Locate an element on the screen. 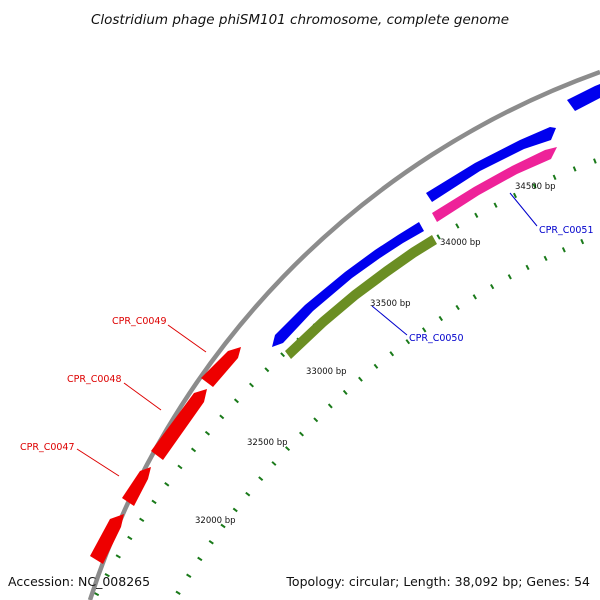 Image resolution: width=600 pixels, height=600 pixels. gene-label-cpr-c0049: CPR_C0049 is located at coordinates (139, 321).